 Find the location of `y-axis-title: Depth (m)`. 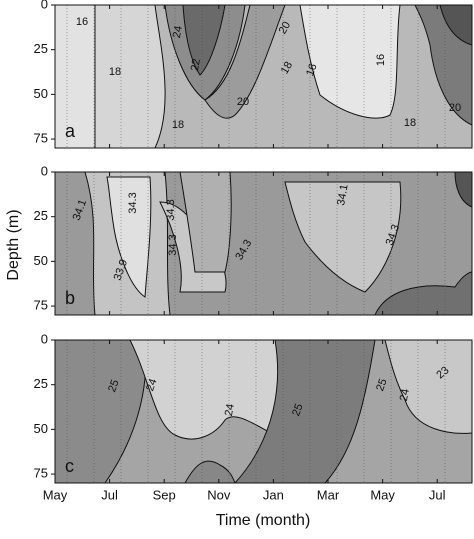

y-axis-title: Depth (m) is located at coordinates (13, 244).